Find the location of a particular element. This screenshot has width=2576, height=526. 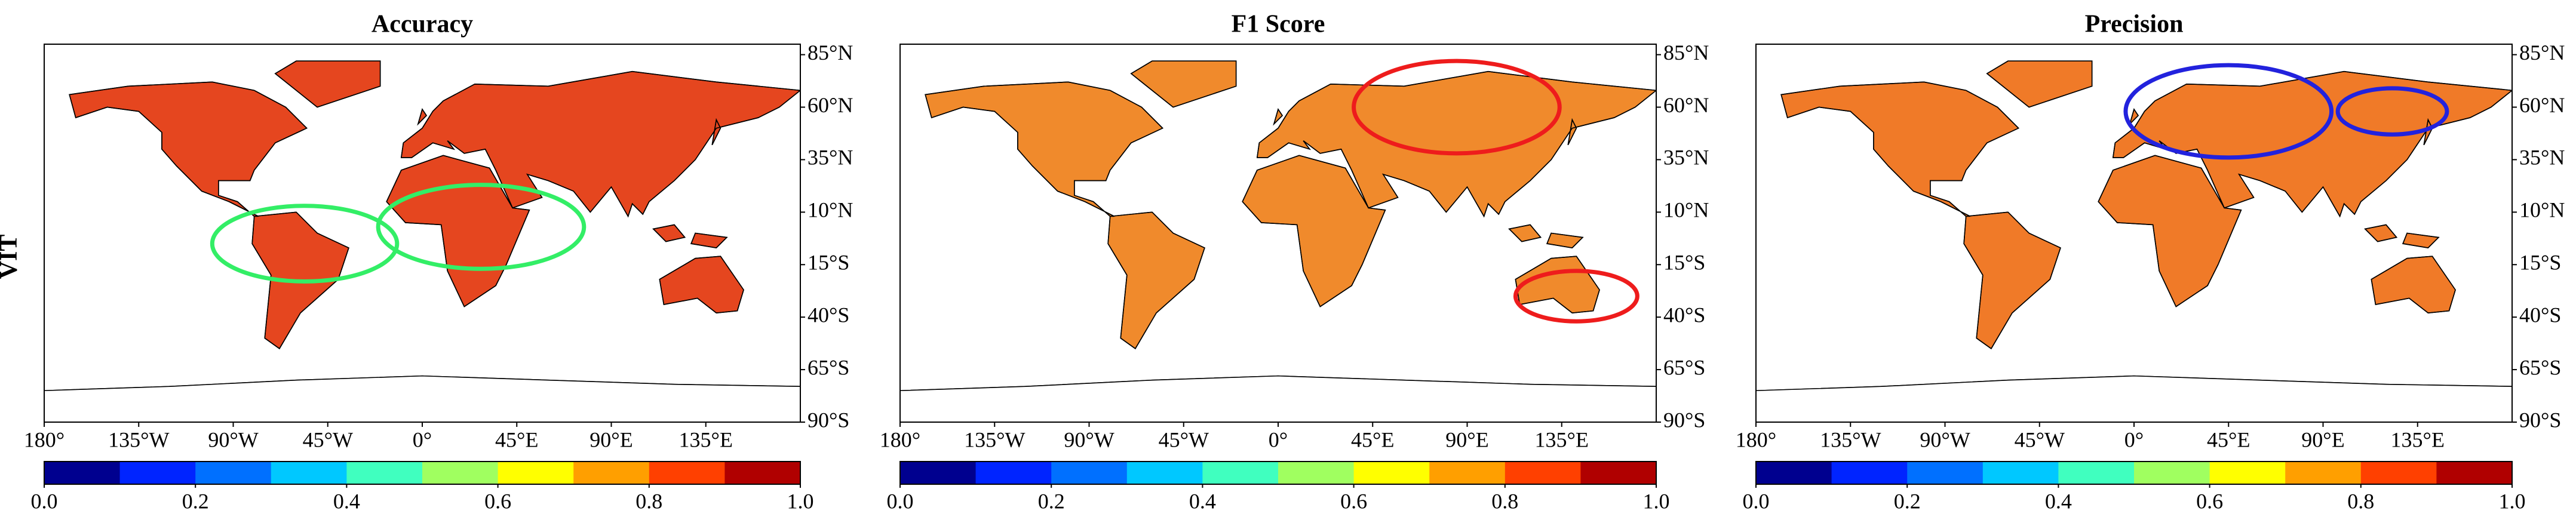

panel-title: Precision is located at coordinates (2134, 24).